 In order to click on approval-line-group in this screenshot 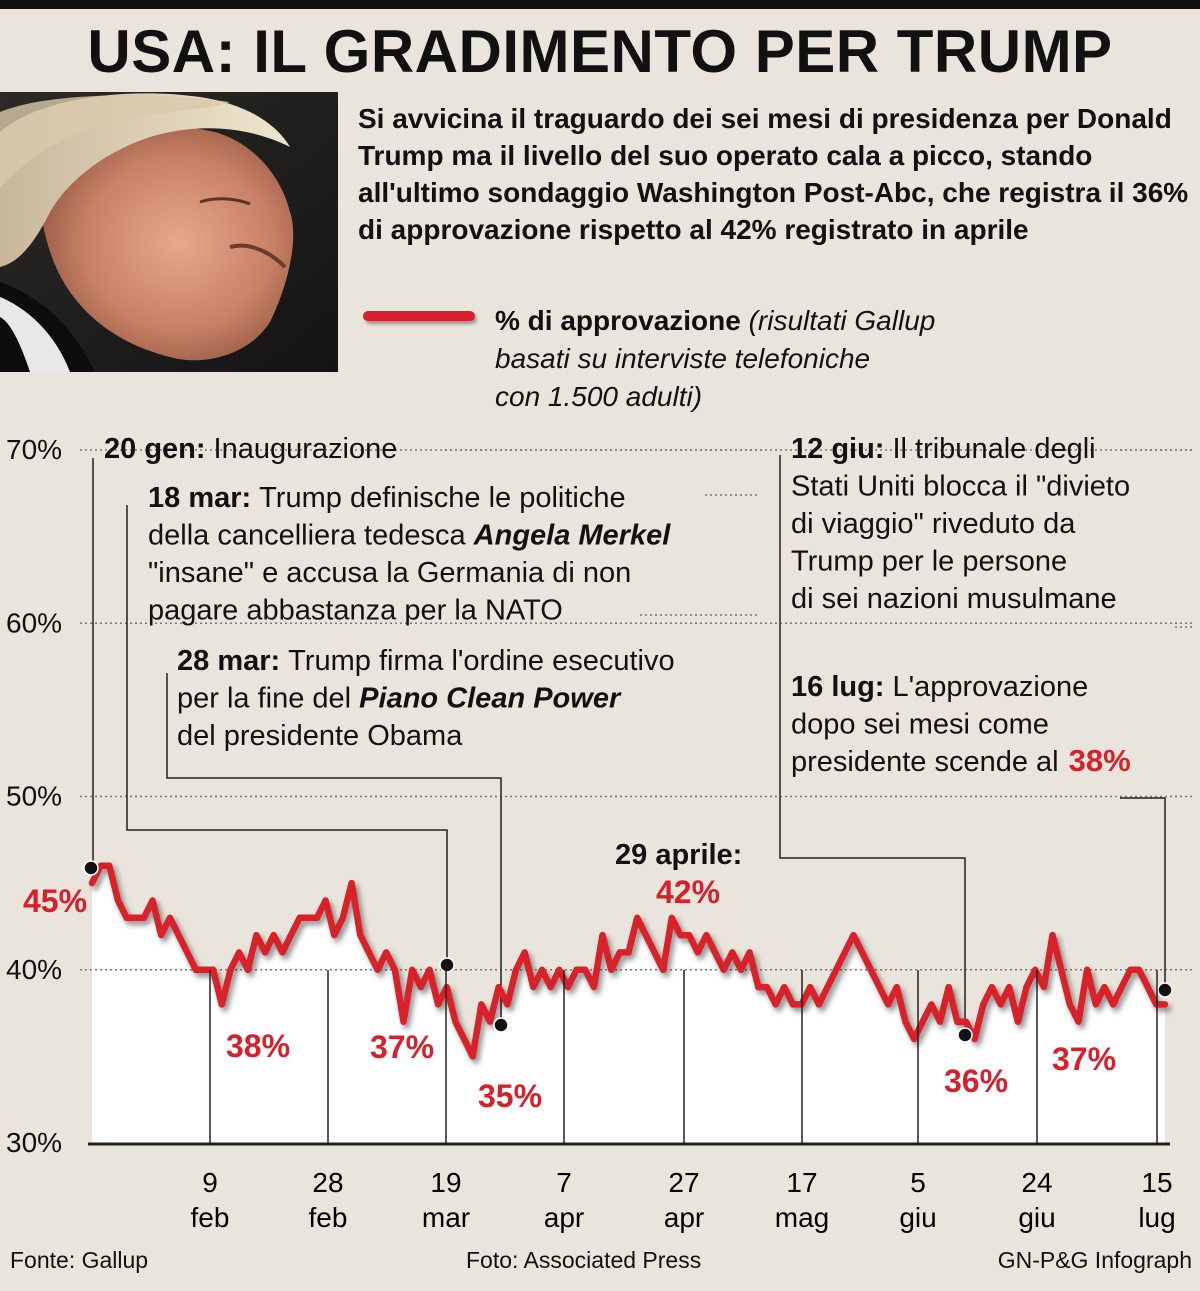, I will do `click(628, 961)`.